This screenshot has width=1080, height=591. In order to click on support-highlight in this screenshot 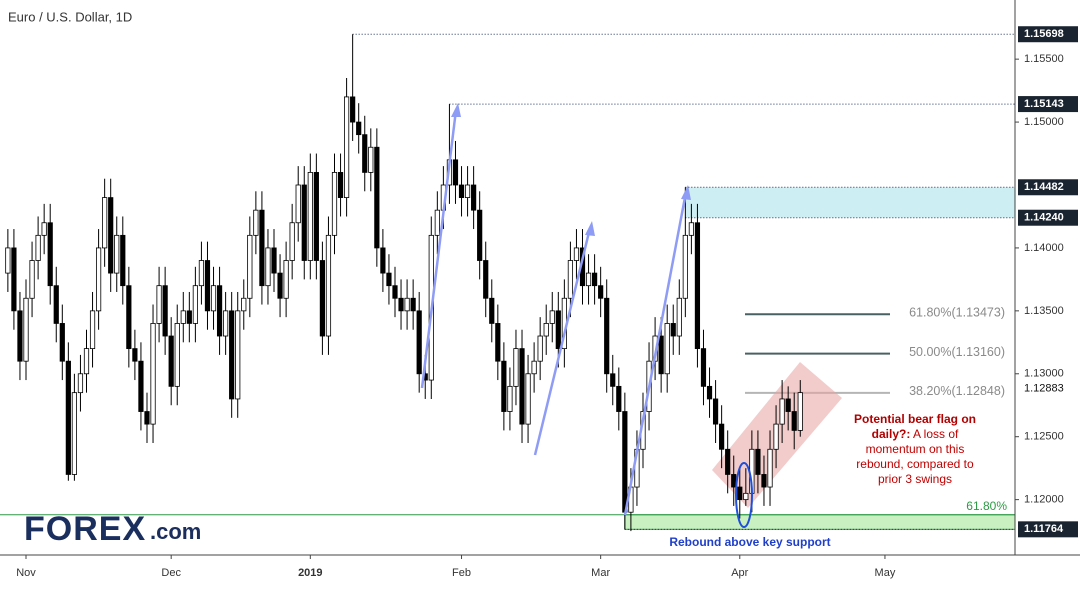, I will do `click(744, 495)`.